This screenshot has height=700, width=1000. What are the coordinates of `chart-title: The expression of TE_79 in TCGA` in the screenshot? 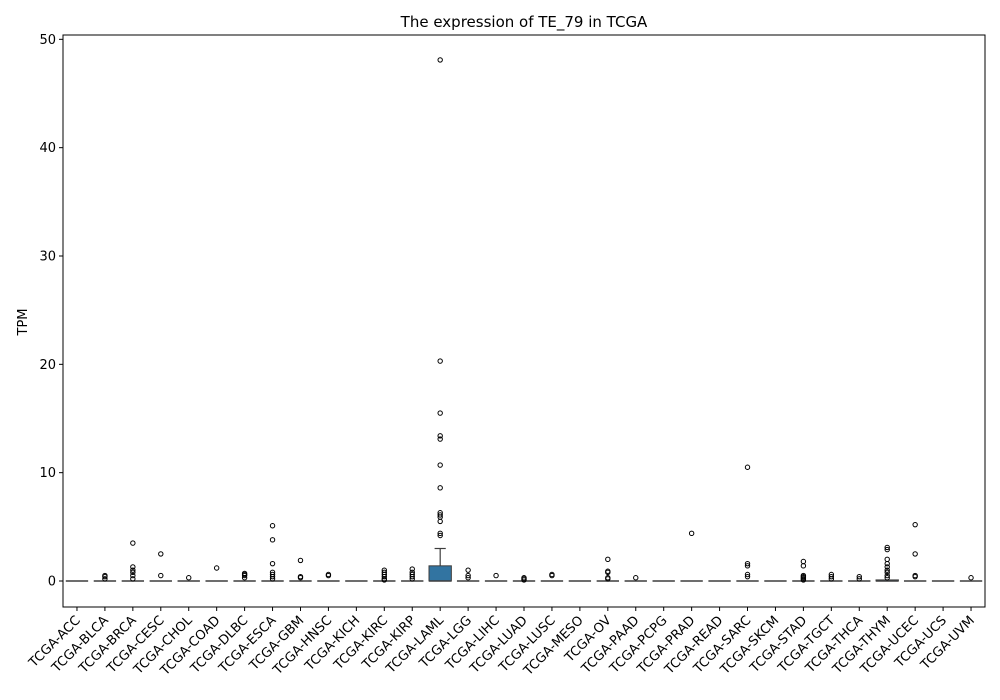 It's located at (524, 22).